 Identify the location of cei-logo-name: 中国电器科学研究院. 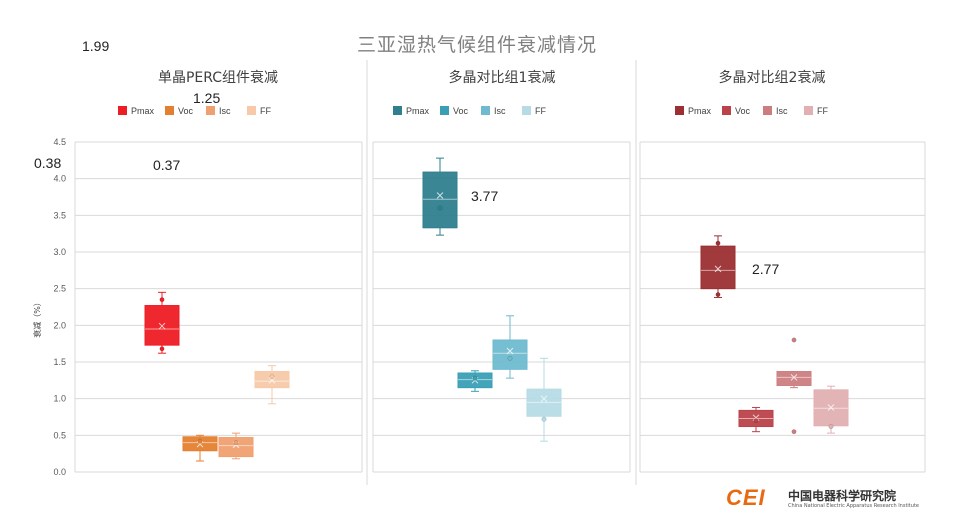
(842, 496).